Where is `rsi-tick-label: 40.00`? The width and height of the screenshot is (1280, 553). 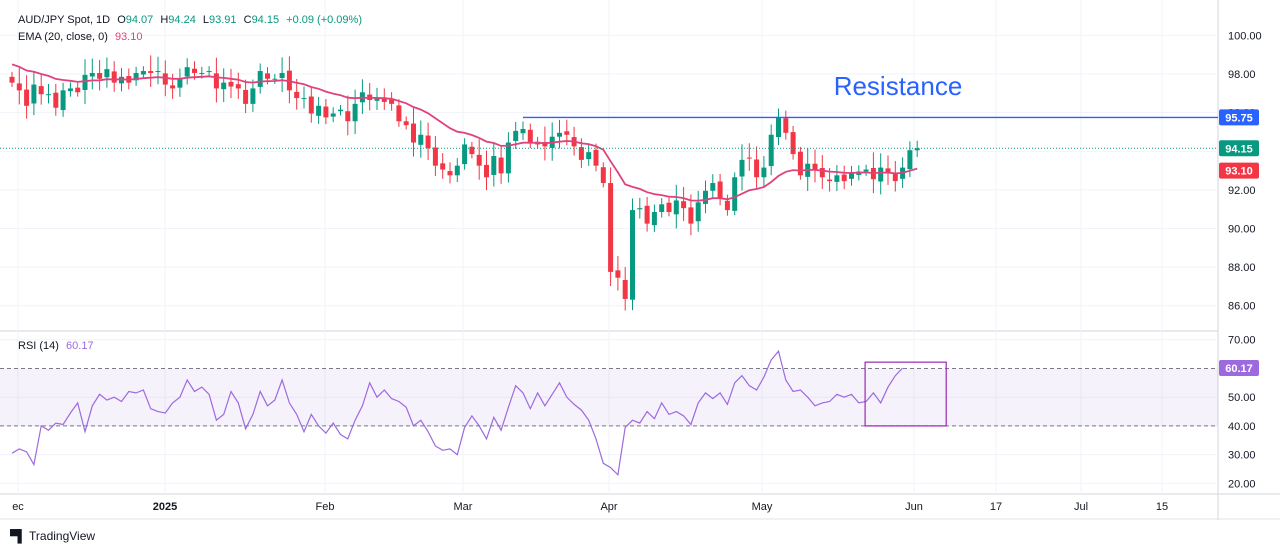
rsi-tick-label: 40.00 is located at coordinates (1242, 427).